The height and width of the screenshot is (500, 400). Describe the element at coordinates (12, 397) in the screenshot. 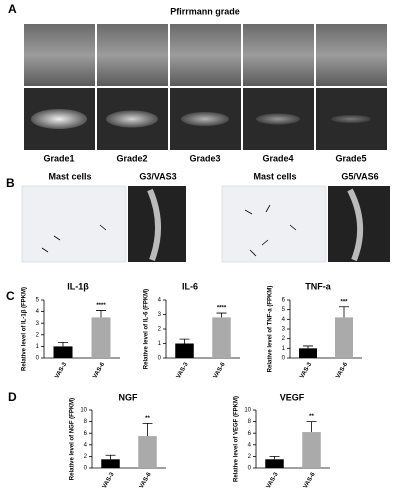

I see `panel-label: D` at that location.